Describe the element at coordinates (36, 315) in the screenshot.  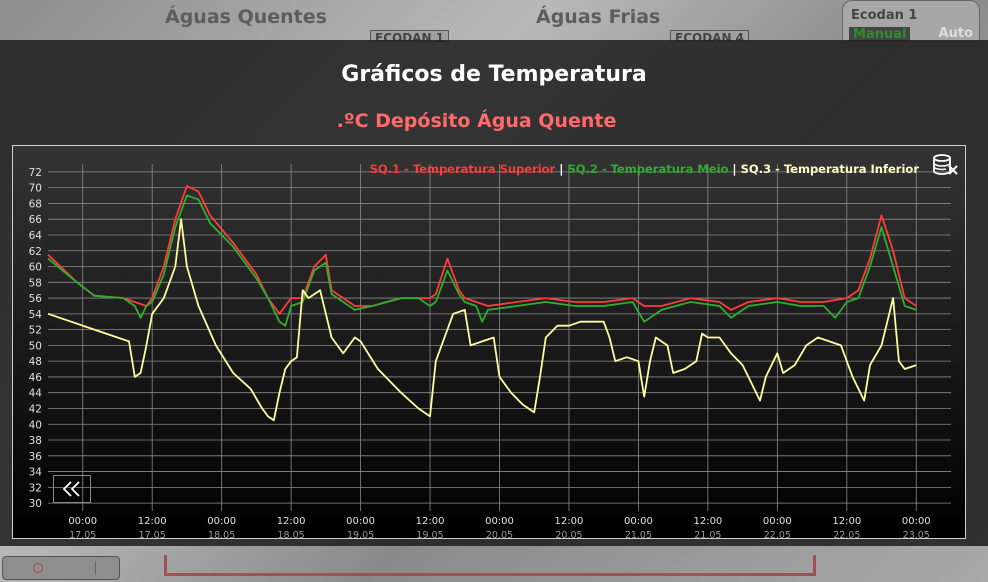
I see `y-tick-label: 54` at that location.